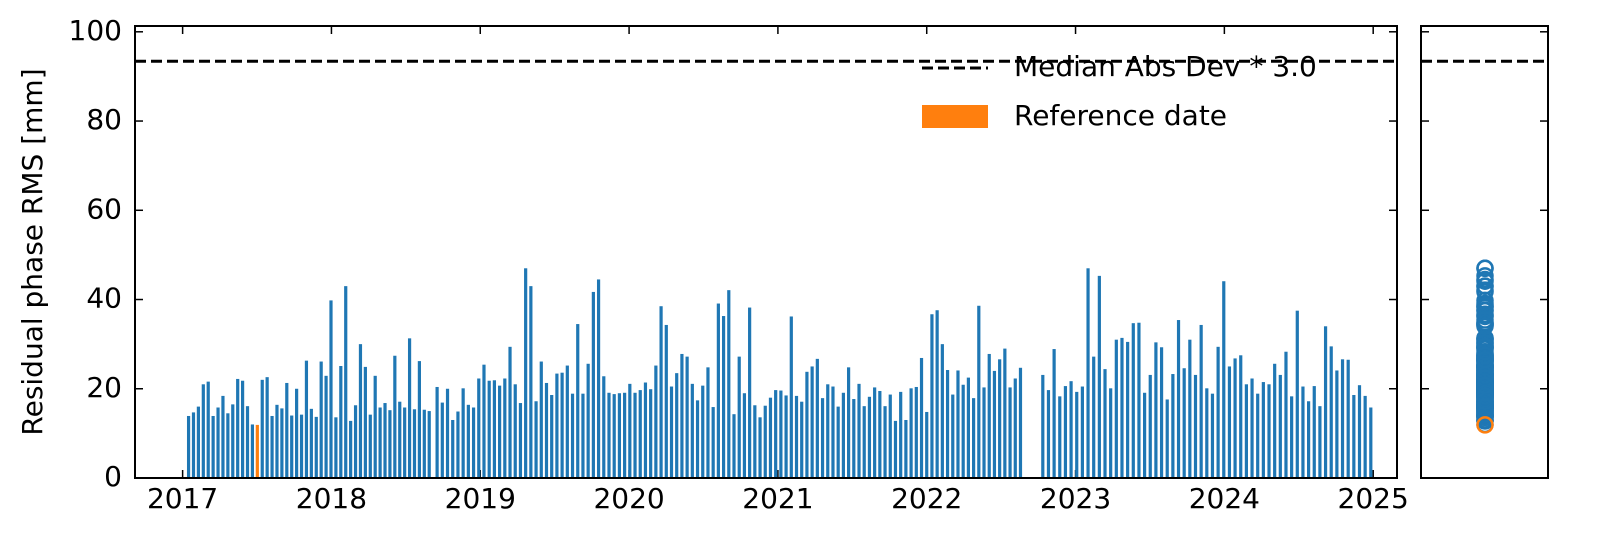  Describe the element at coordinates (1373, 498) in the screenshot. I see `x-tick-label: 2025` at that location.